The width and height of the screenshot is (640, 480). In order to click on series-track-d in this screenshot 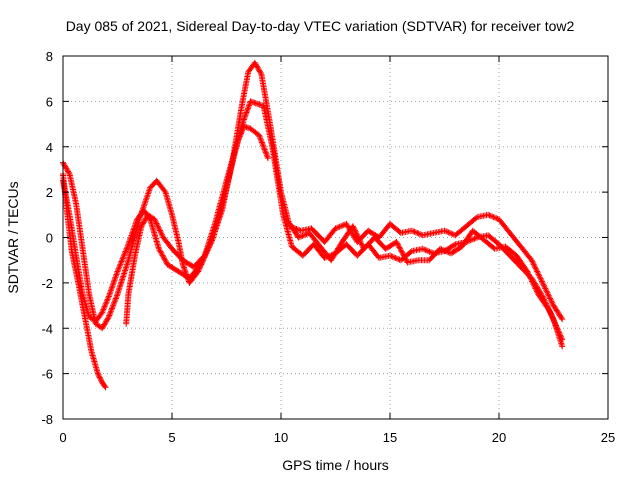, I will do `click(197, 225)`.